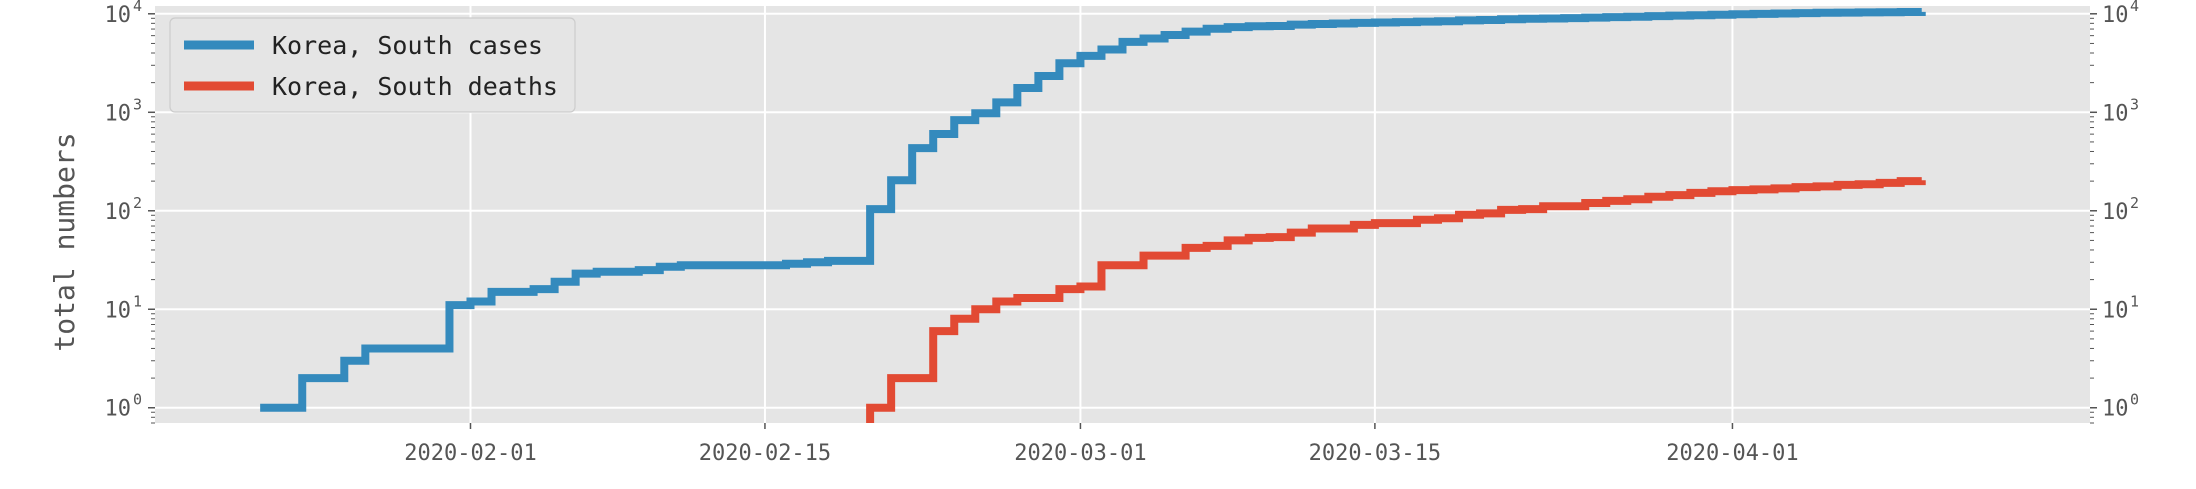  What do you see at coordinates (137, 7) in the screenshot?
I see `y-tick-exponent-left: 4` at bounding box center [137, 7].